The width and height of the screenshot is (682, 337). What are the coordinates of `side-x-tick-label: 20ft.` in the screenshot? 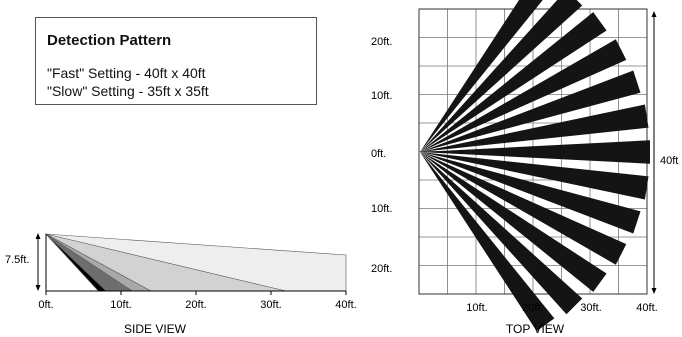 It's located at (195, 305).